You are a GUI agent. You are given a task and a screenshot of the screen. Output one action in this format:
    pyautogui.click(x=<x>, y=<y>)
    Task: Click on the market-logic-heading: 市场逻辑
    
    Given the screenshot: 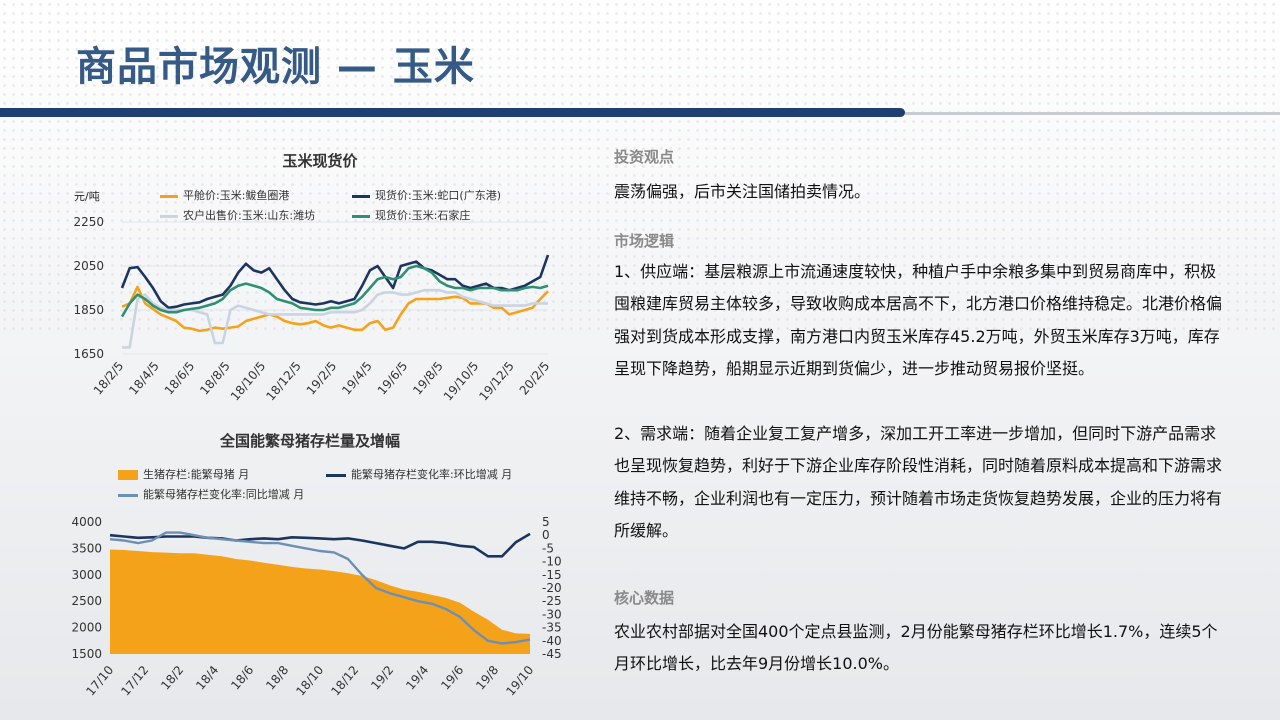 What is the action you would take?
    pyautogui.click(x=644, y=241)
    